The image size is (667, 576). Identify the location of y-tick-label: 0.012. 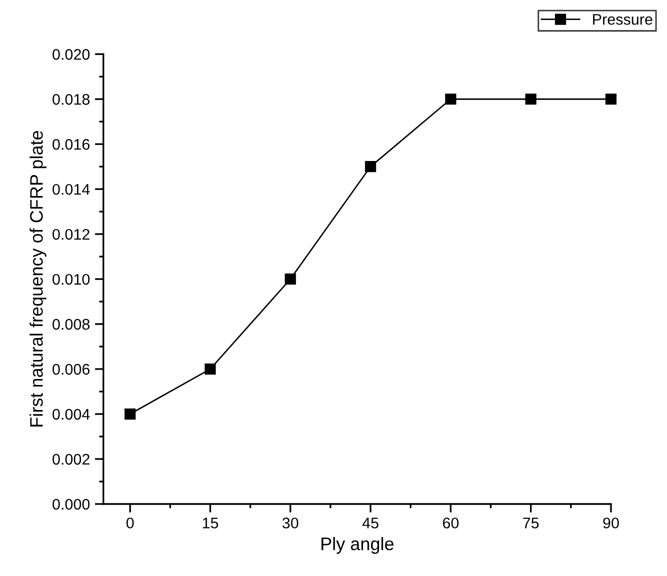
(71, 234).